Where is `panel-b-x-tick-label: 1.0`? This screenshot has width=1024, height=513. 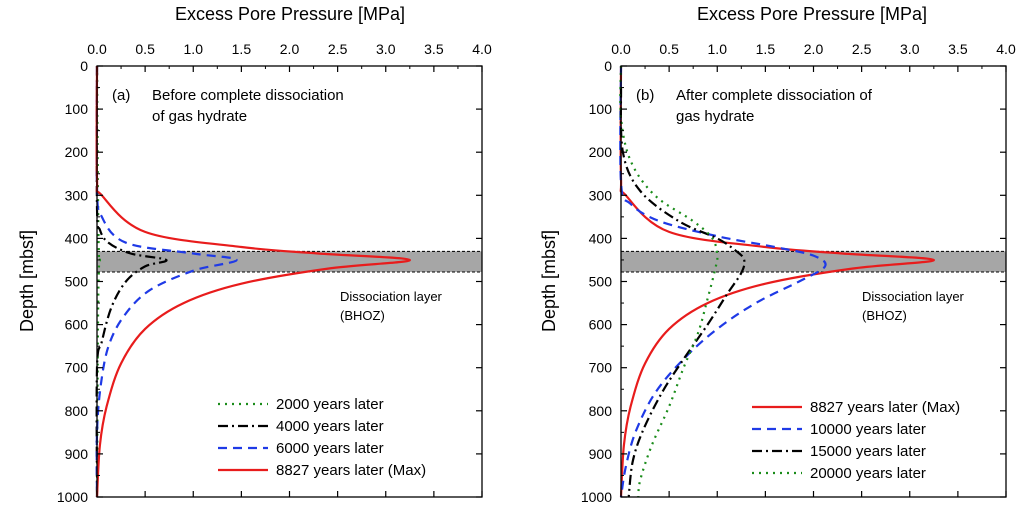 panel-b-x-tick-label: 1.0 is located at coordinates (718, 49).